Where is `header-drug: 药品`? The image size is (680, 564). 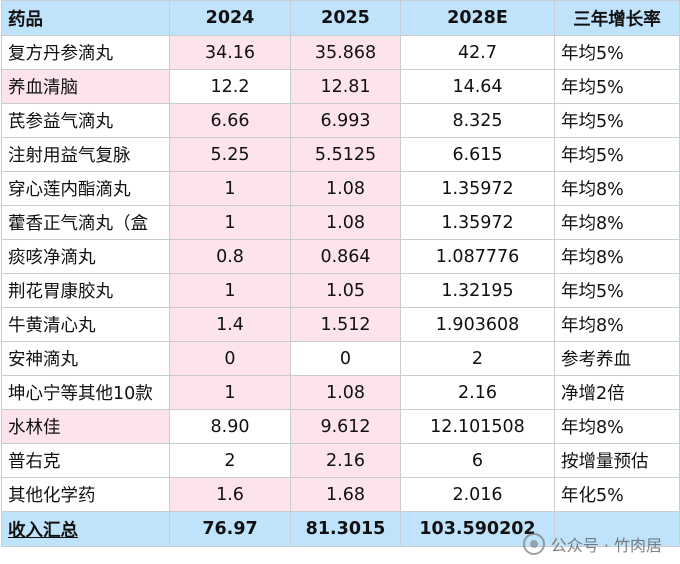 header-drug: 药品 is located at coordinates (85, 18).